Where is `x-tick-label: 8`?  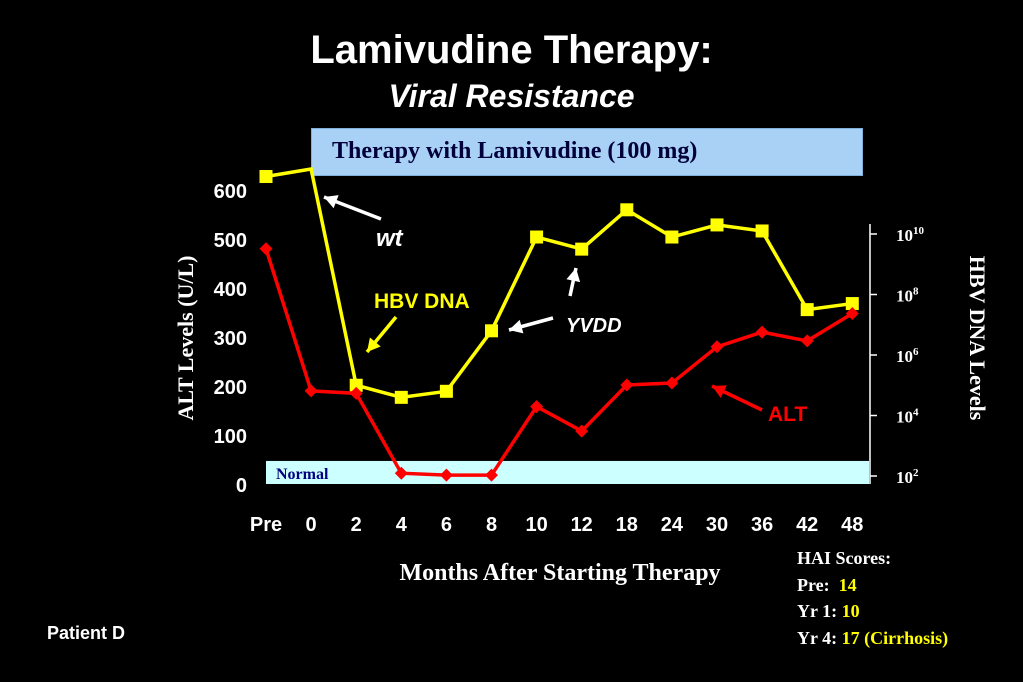
x-tick-label: 8 is located at coordinates (491, 525).